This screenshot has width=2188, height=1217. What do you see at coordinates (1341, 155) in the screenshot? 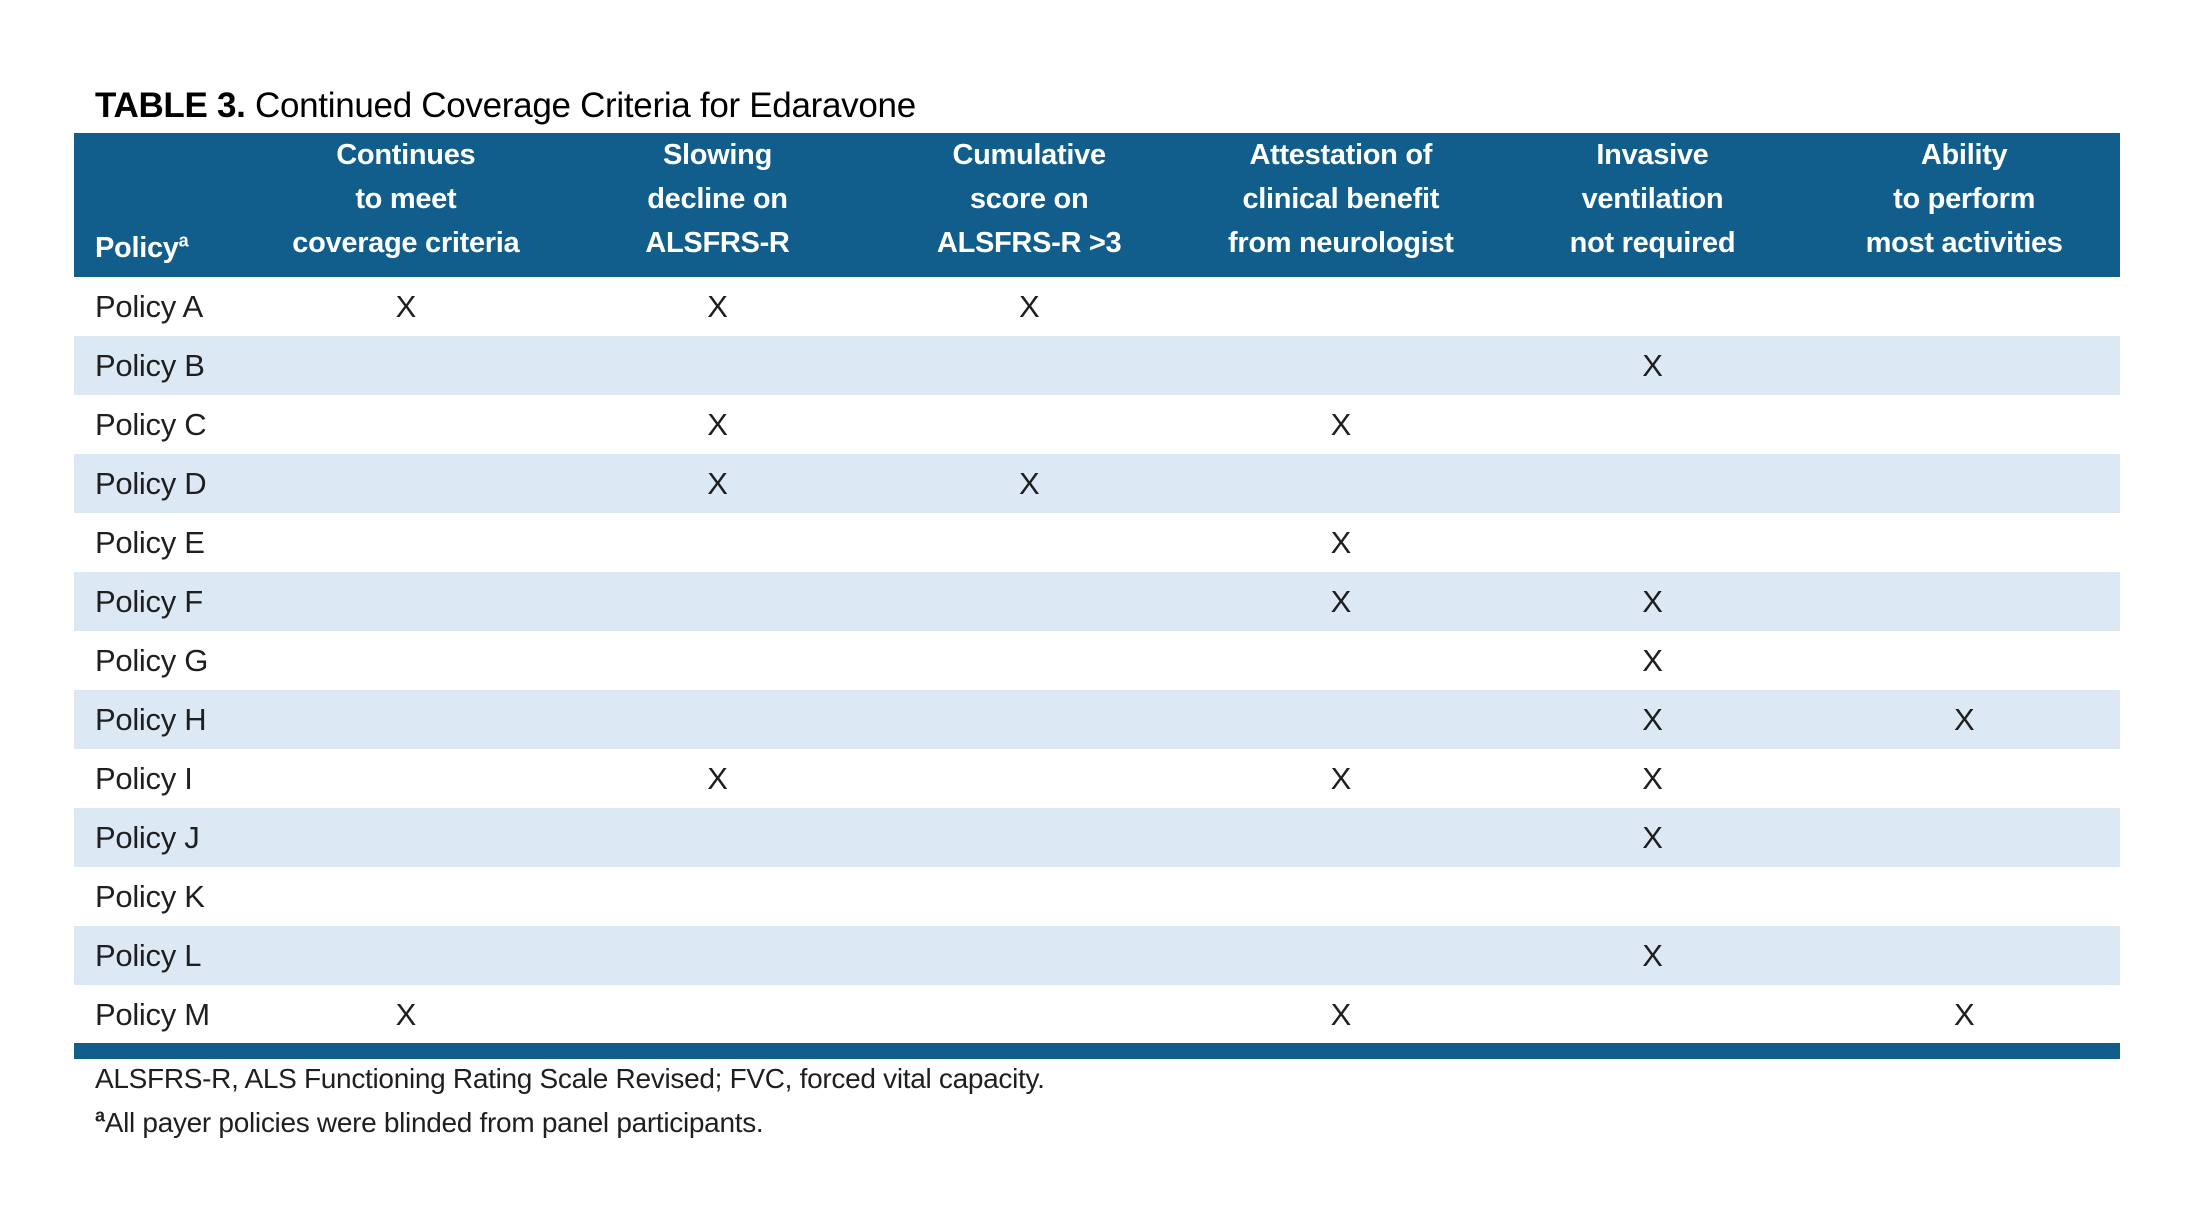
I see `column-header-line: Attestation of` at bounding box center [1341, 155].